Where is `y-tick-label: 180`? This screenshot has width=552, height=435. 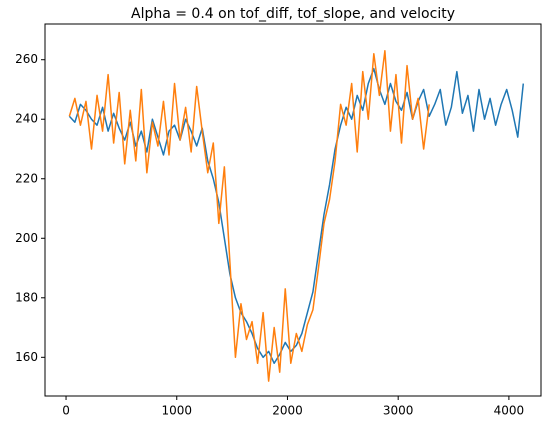 y-tick-label: 180 is located at coordinates (26, 297).